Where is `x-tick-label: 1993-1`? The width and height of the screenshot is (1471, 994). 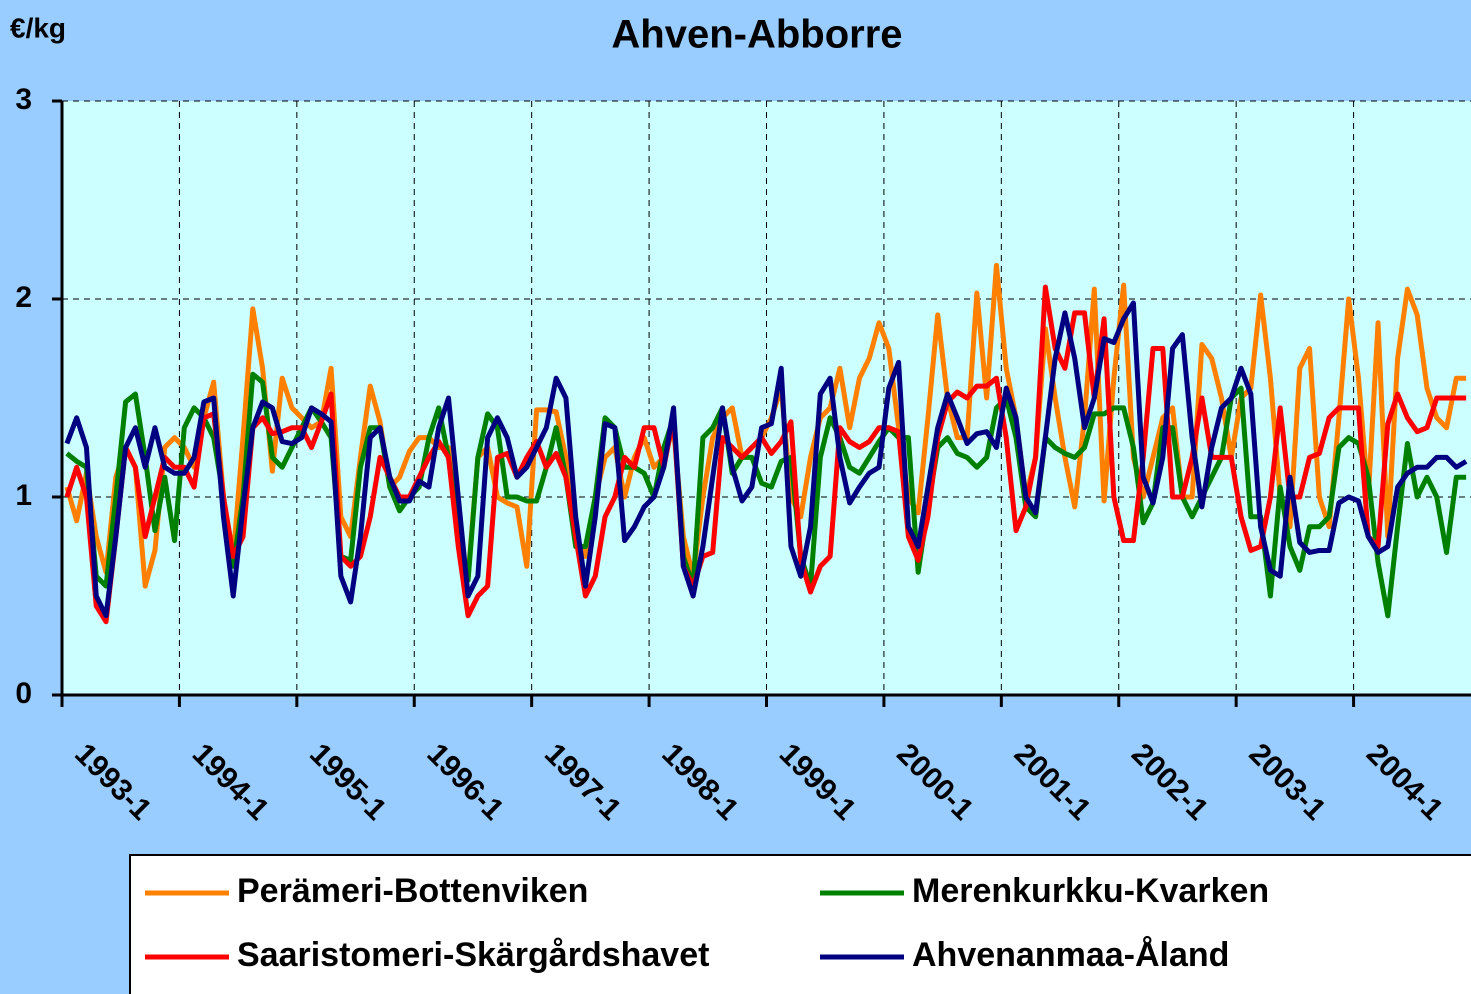
x-tick-label: 1993-1 is located at coordinates (112, 781).